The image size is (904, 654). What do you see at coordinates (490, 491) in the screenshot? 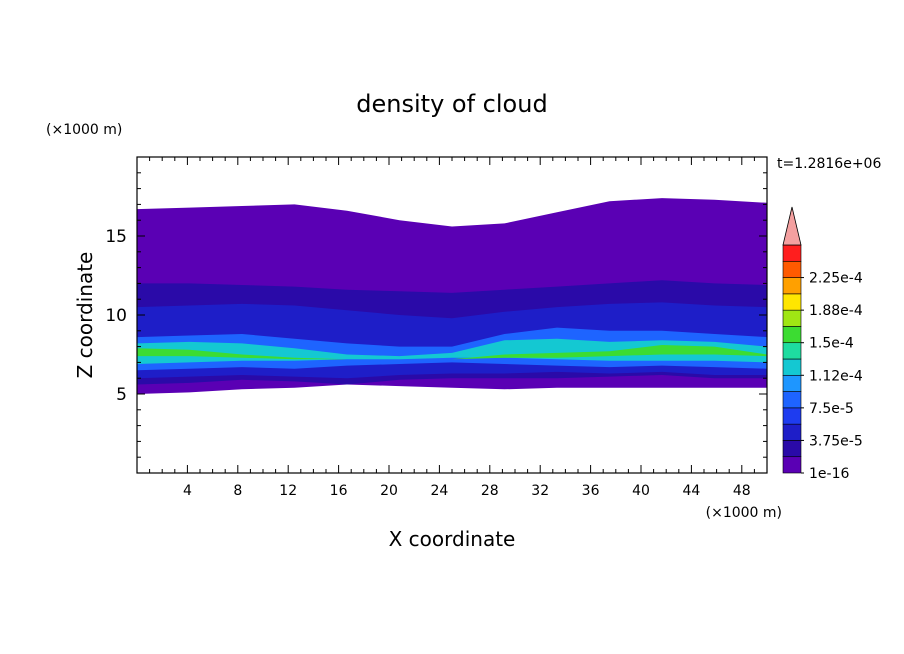
I see `x-tick-label: 28` at bounding box center [490, 491].